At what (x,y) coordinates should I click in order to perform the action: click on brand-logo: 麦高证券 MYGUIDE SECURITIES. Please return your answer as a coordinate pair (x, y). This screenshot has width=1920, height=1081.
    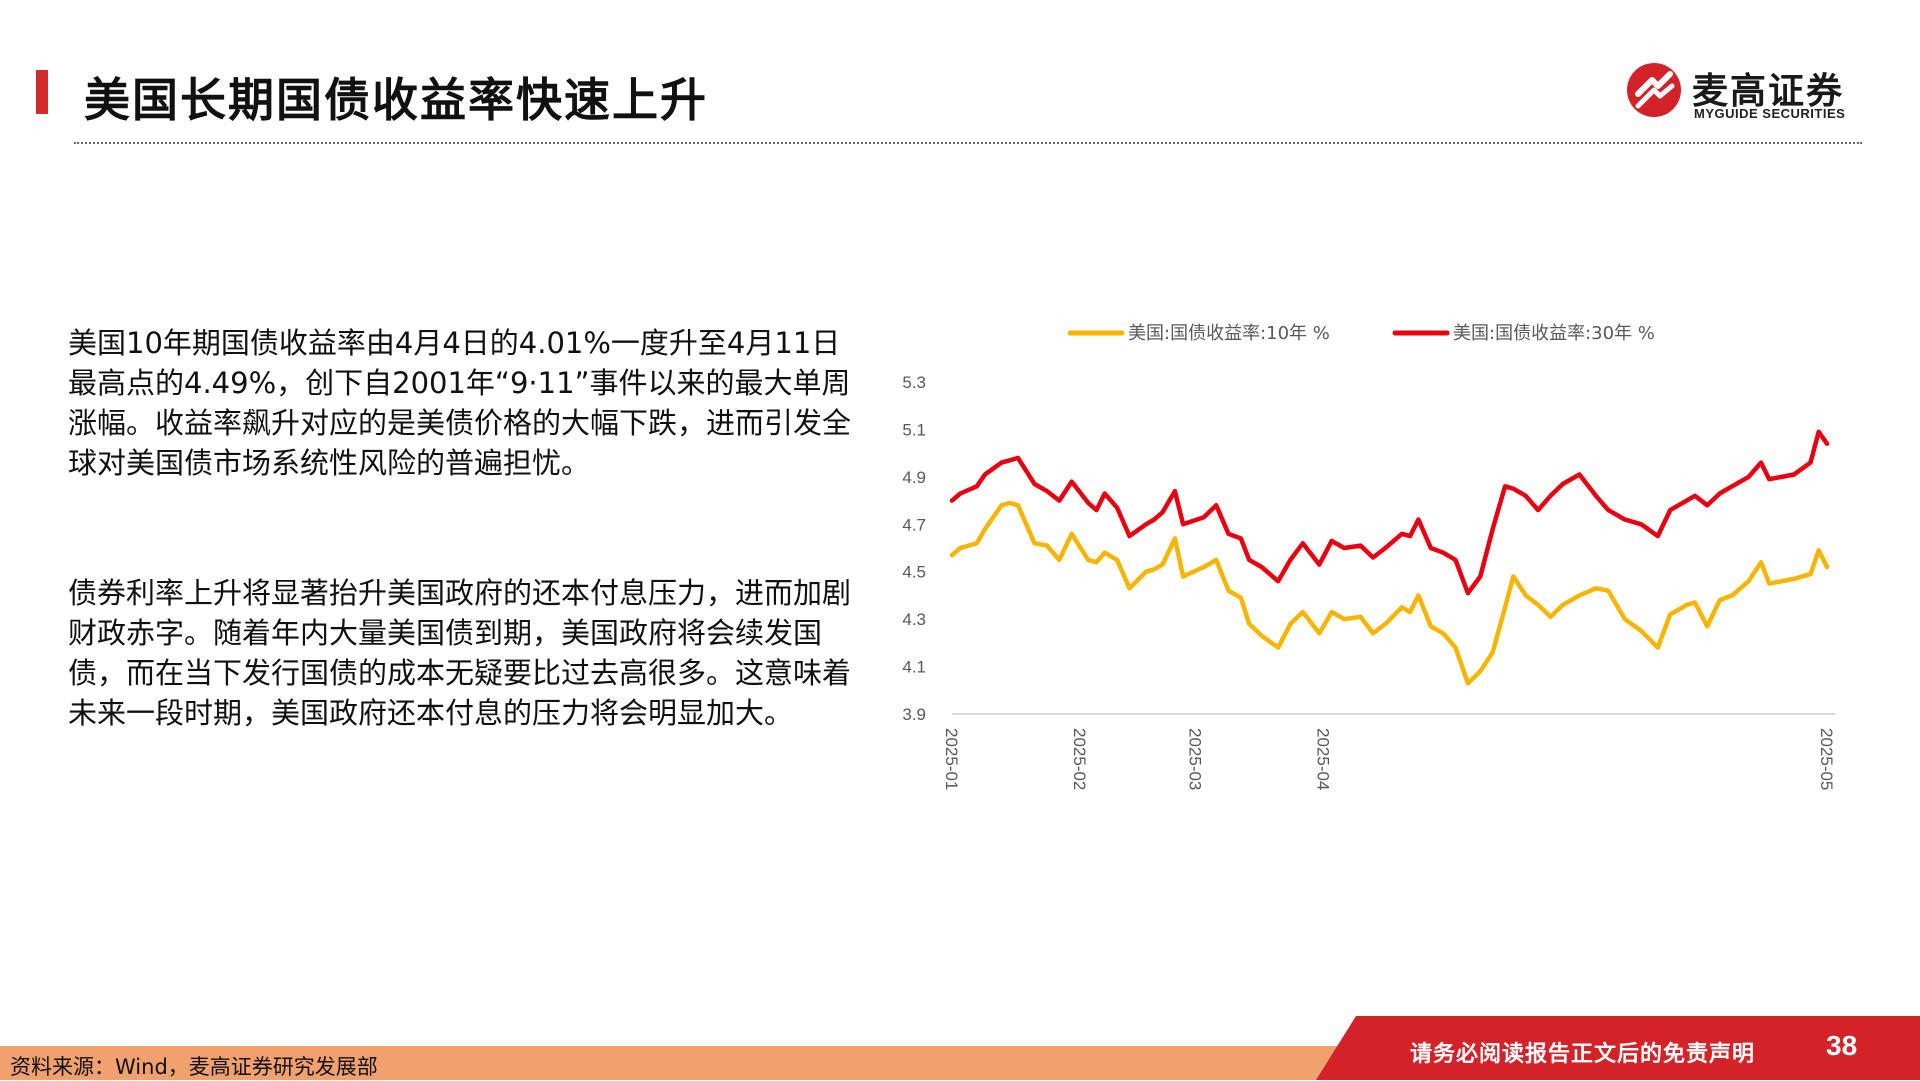
    Looking at the image, I should click on (1749, 95).